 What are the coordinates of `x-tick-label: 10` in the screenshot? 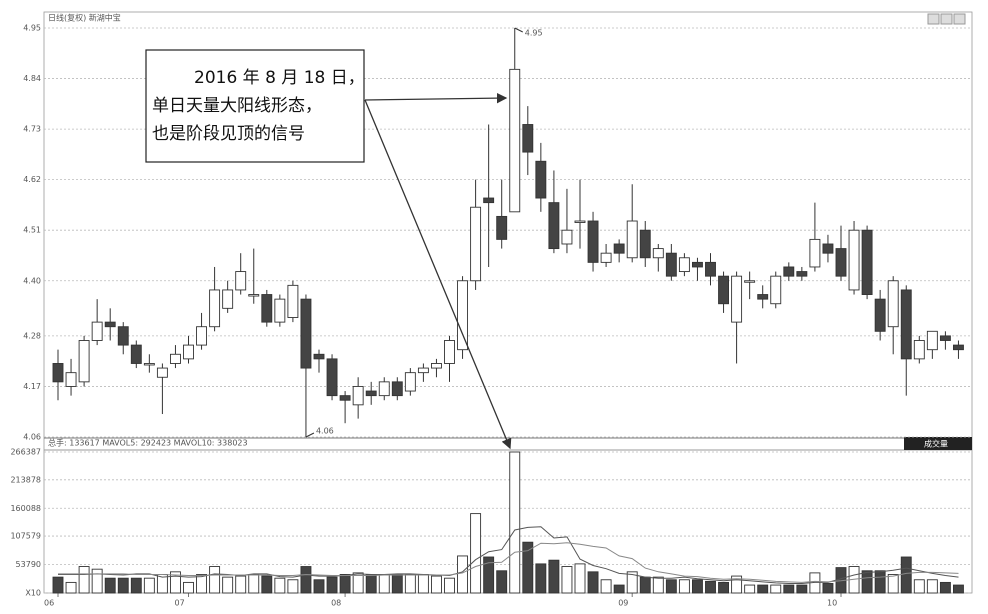 It's located at (832, 603).